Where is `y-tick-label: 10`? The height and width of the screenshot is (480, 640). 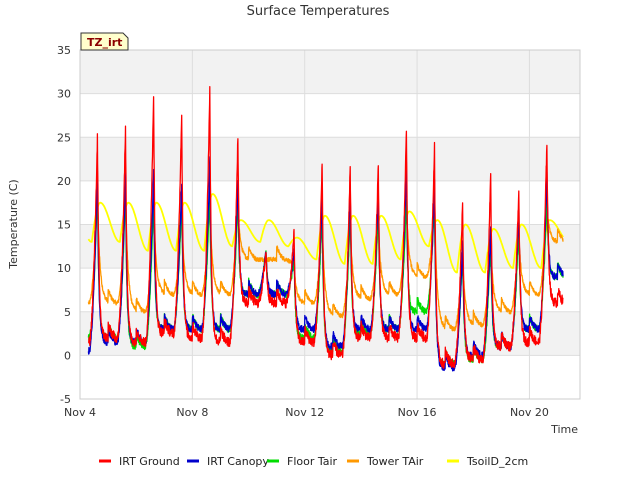
y-tick-label: 10 is located at coordinates (64, 268).